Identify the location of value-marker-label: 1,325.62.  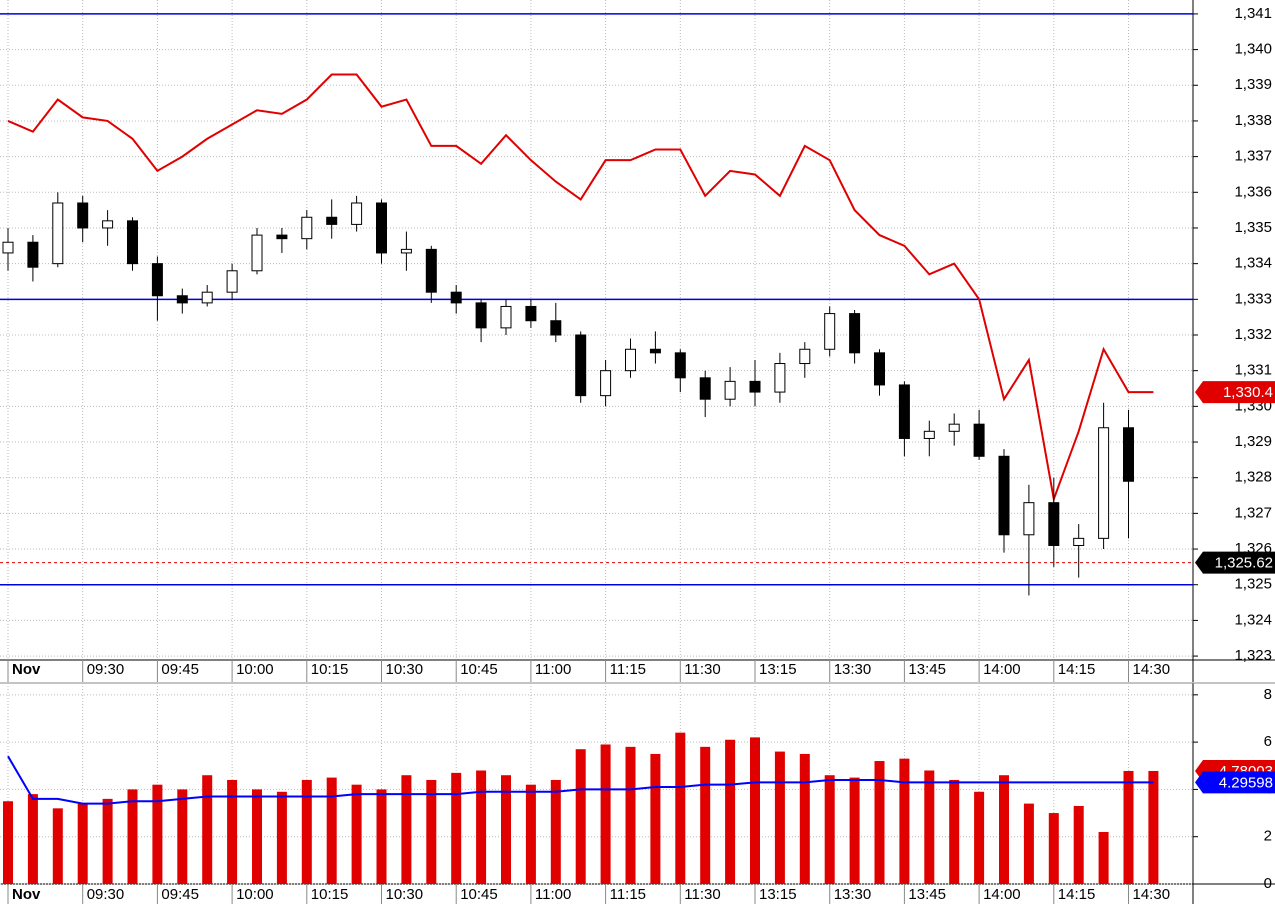
(1244, 563).